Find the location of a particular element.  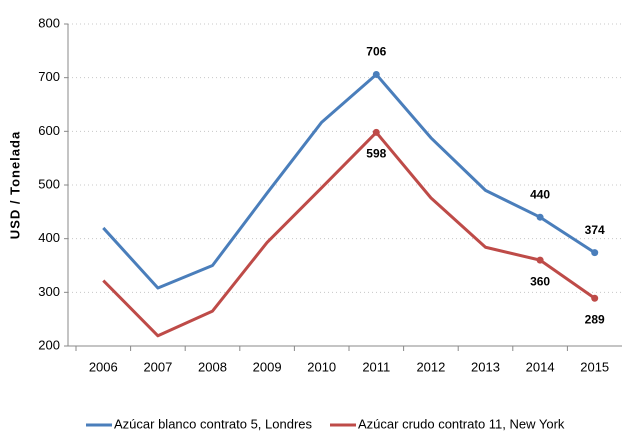

y-tick-label: 700 is located at coordinates (49, 76).